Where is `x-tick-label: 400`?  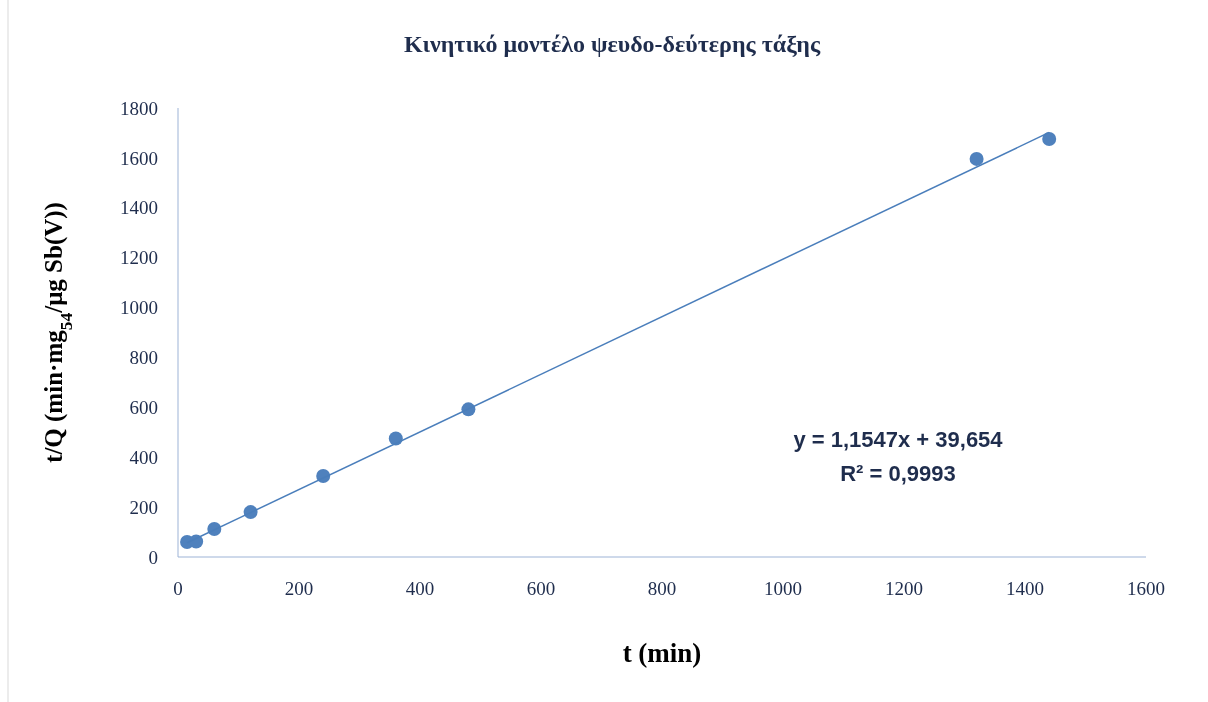 x-tick-label: 400 is located at coordinates (420, 588).